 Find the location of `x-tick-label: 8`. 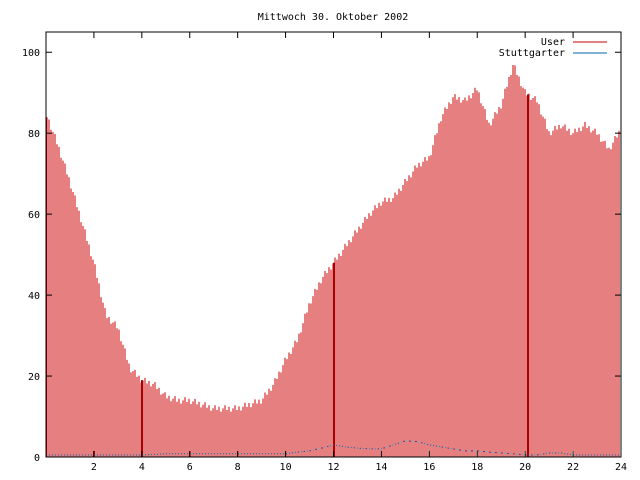

x-tick-label: 8 is located at coordinates (238, 467).